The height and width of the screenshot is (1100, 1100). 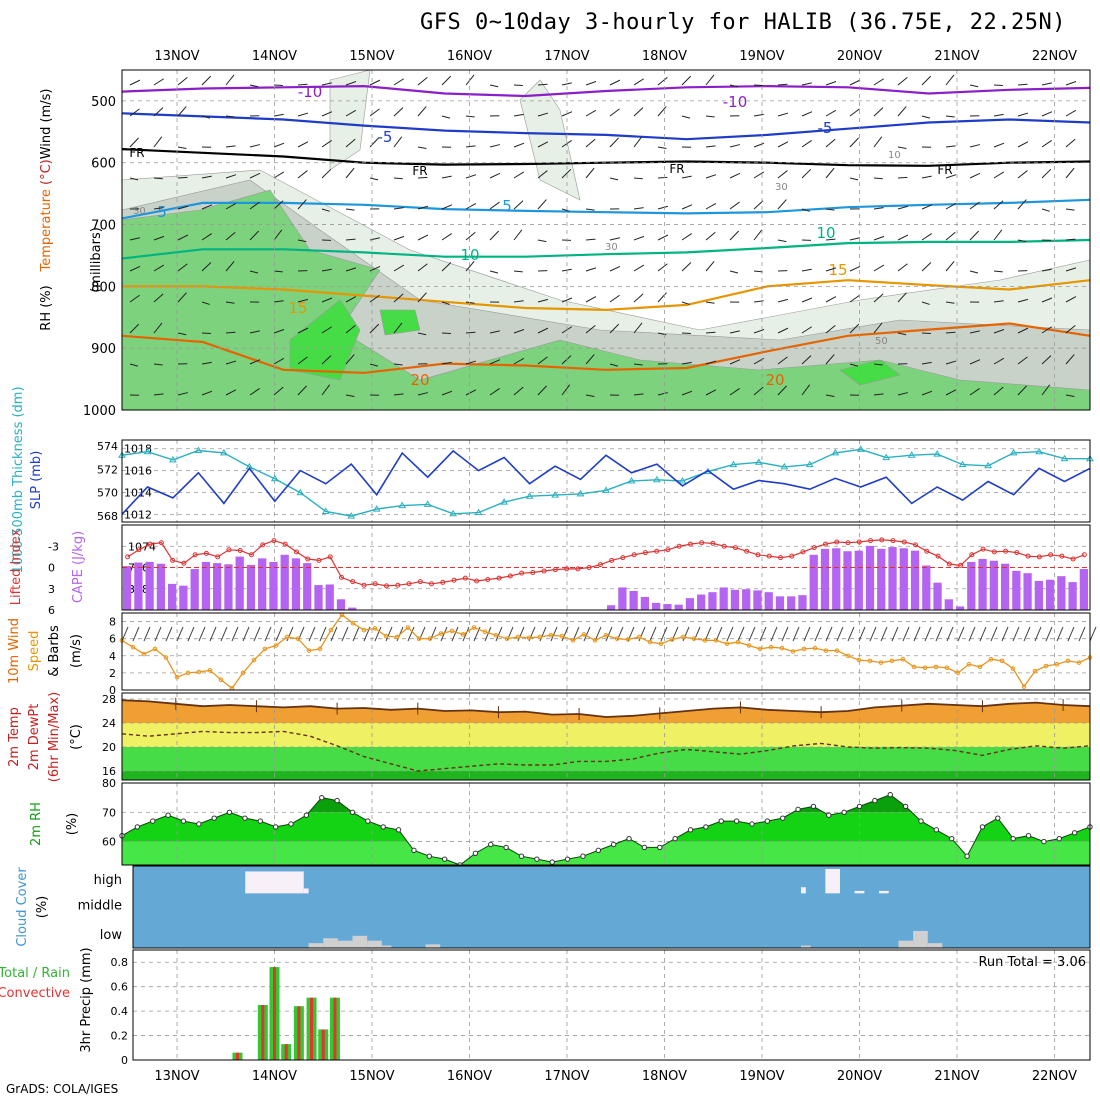 What do you see at coordinates (112, 622) in the screenshot?
I see `wind-tick-label: 8` at bounding box center [112, 622].